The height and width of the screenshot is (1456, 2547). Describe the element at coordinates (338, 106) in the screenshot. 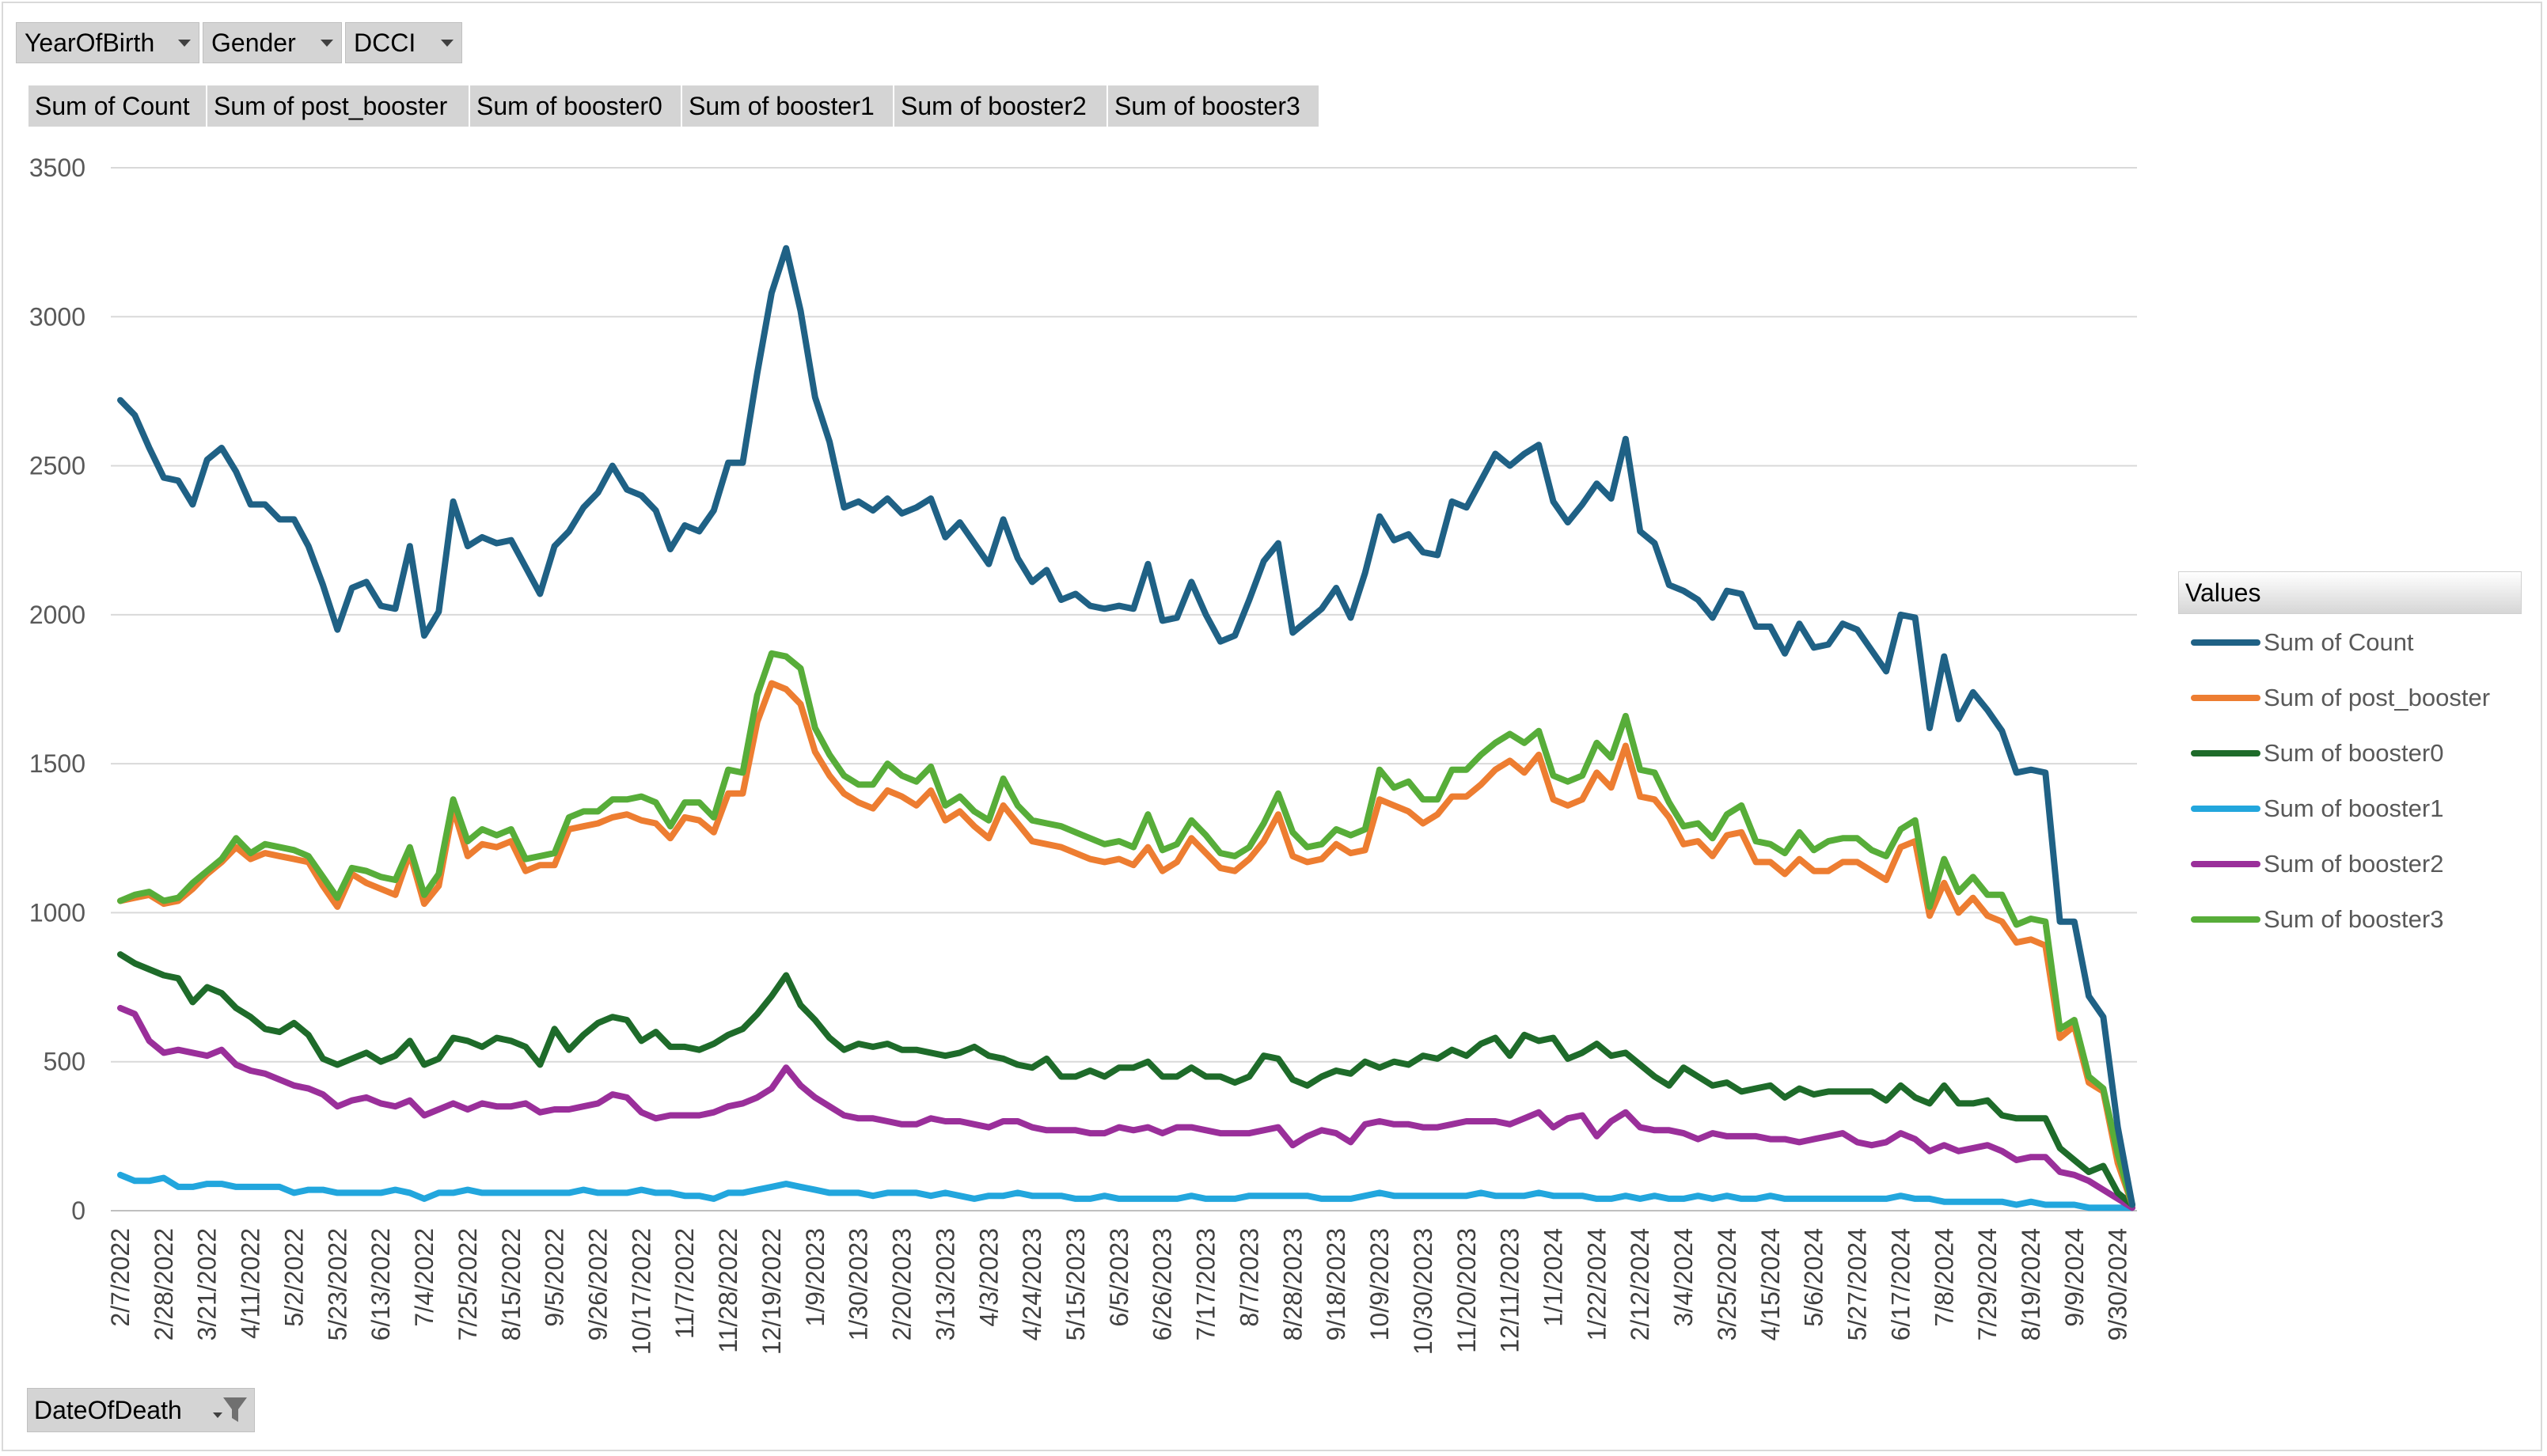

I see `value-field-sum-of-post-booster: Sum of post_booster` at that location.